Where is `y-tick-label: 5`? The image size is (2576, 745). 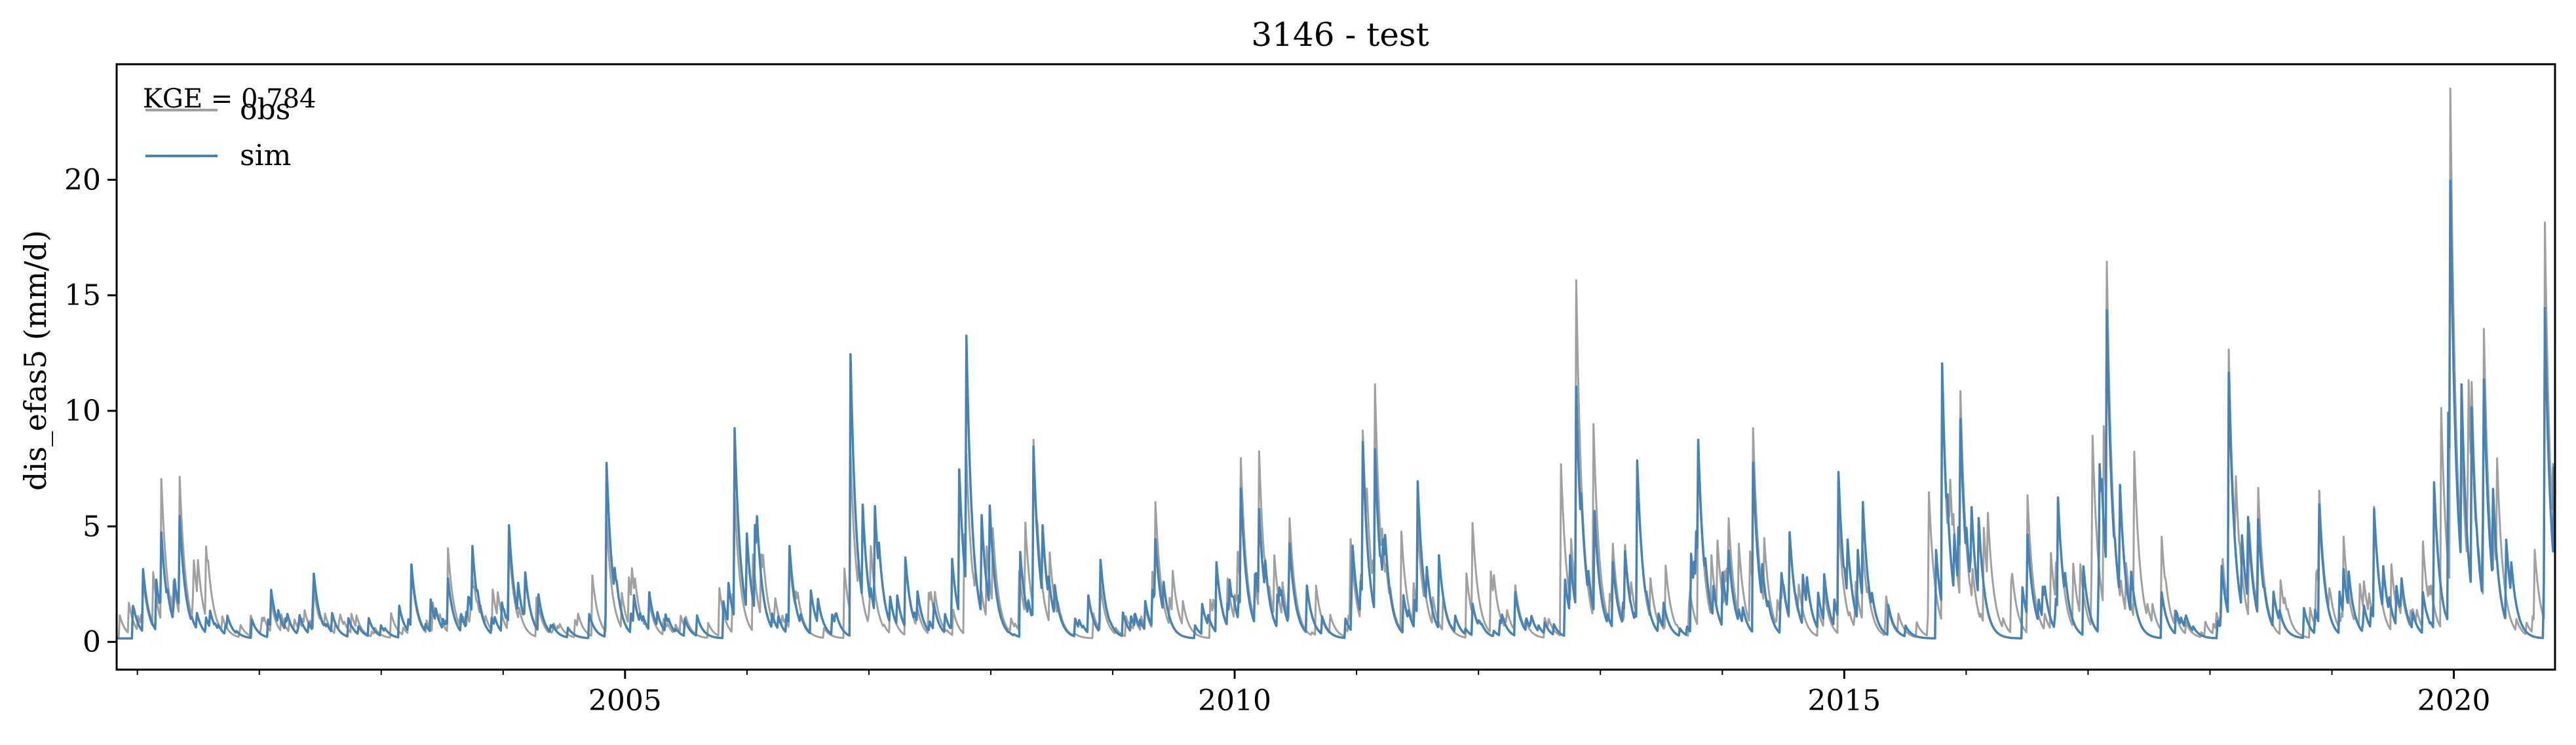 y-tick-label: 5 is located at coordinates (92, 526).